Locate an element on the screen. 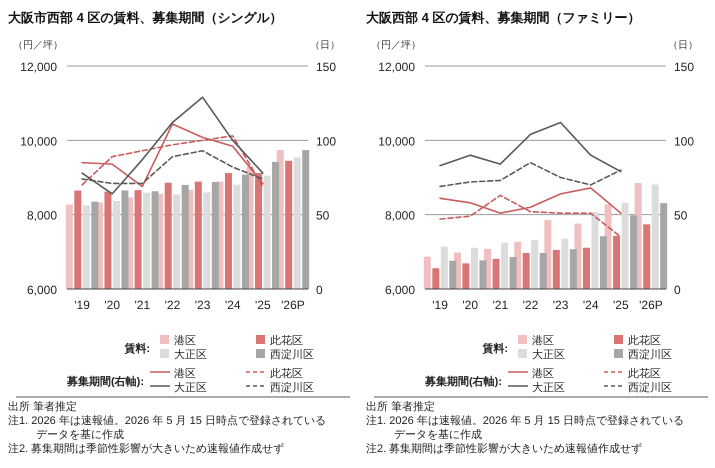 This screenshot has height=468, width=715. chart-title: 大阪西部 4 区の賃料、募集期間（ファミリー） is located at coordinates (503, 17).